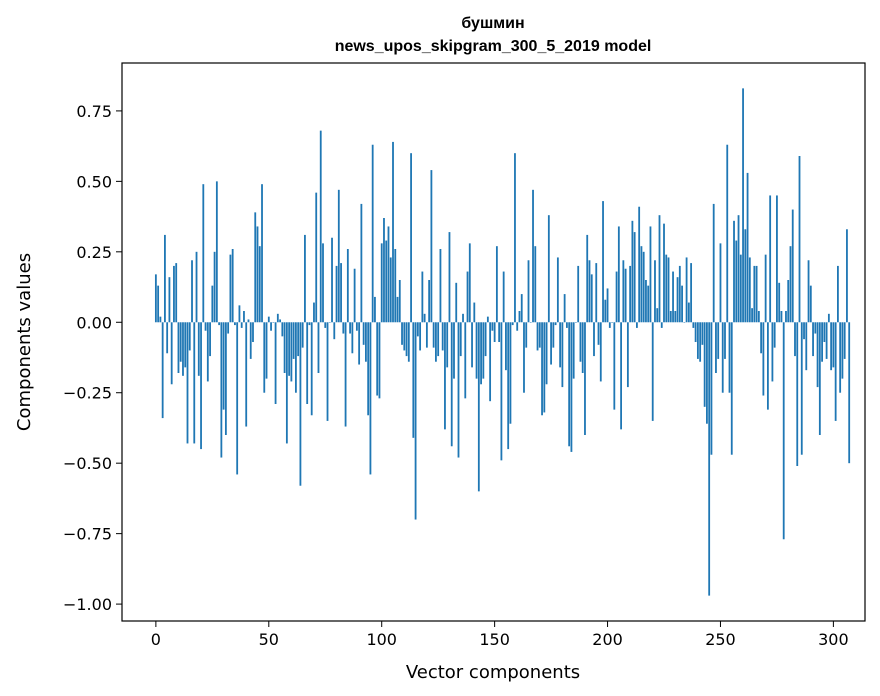 Image resolution: width=880 pixels, height=696 pixels. Describe the element at coordinates (492, 23) in the screenshot. I see `chart-title-line1: бушмин` at that location.